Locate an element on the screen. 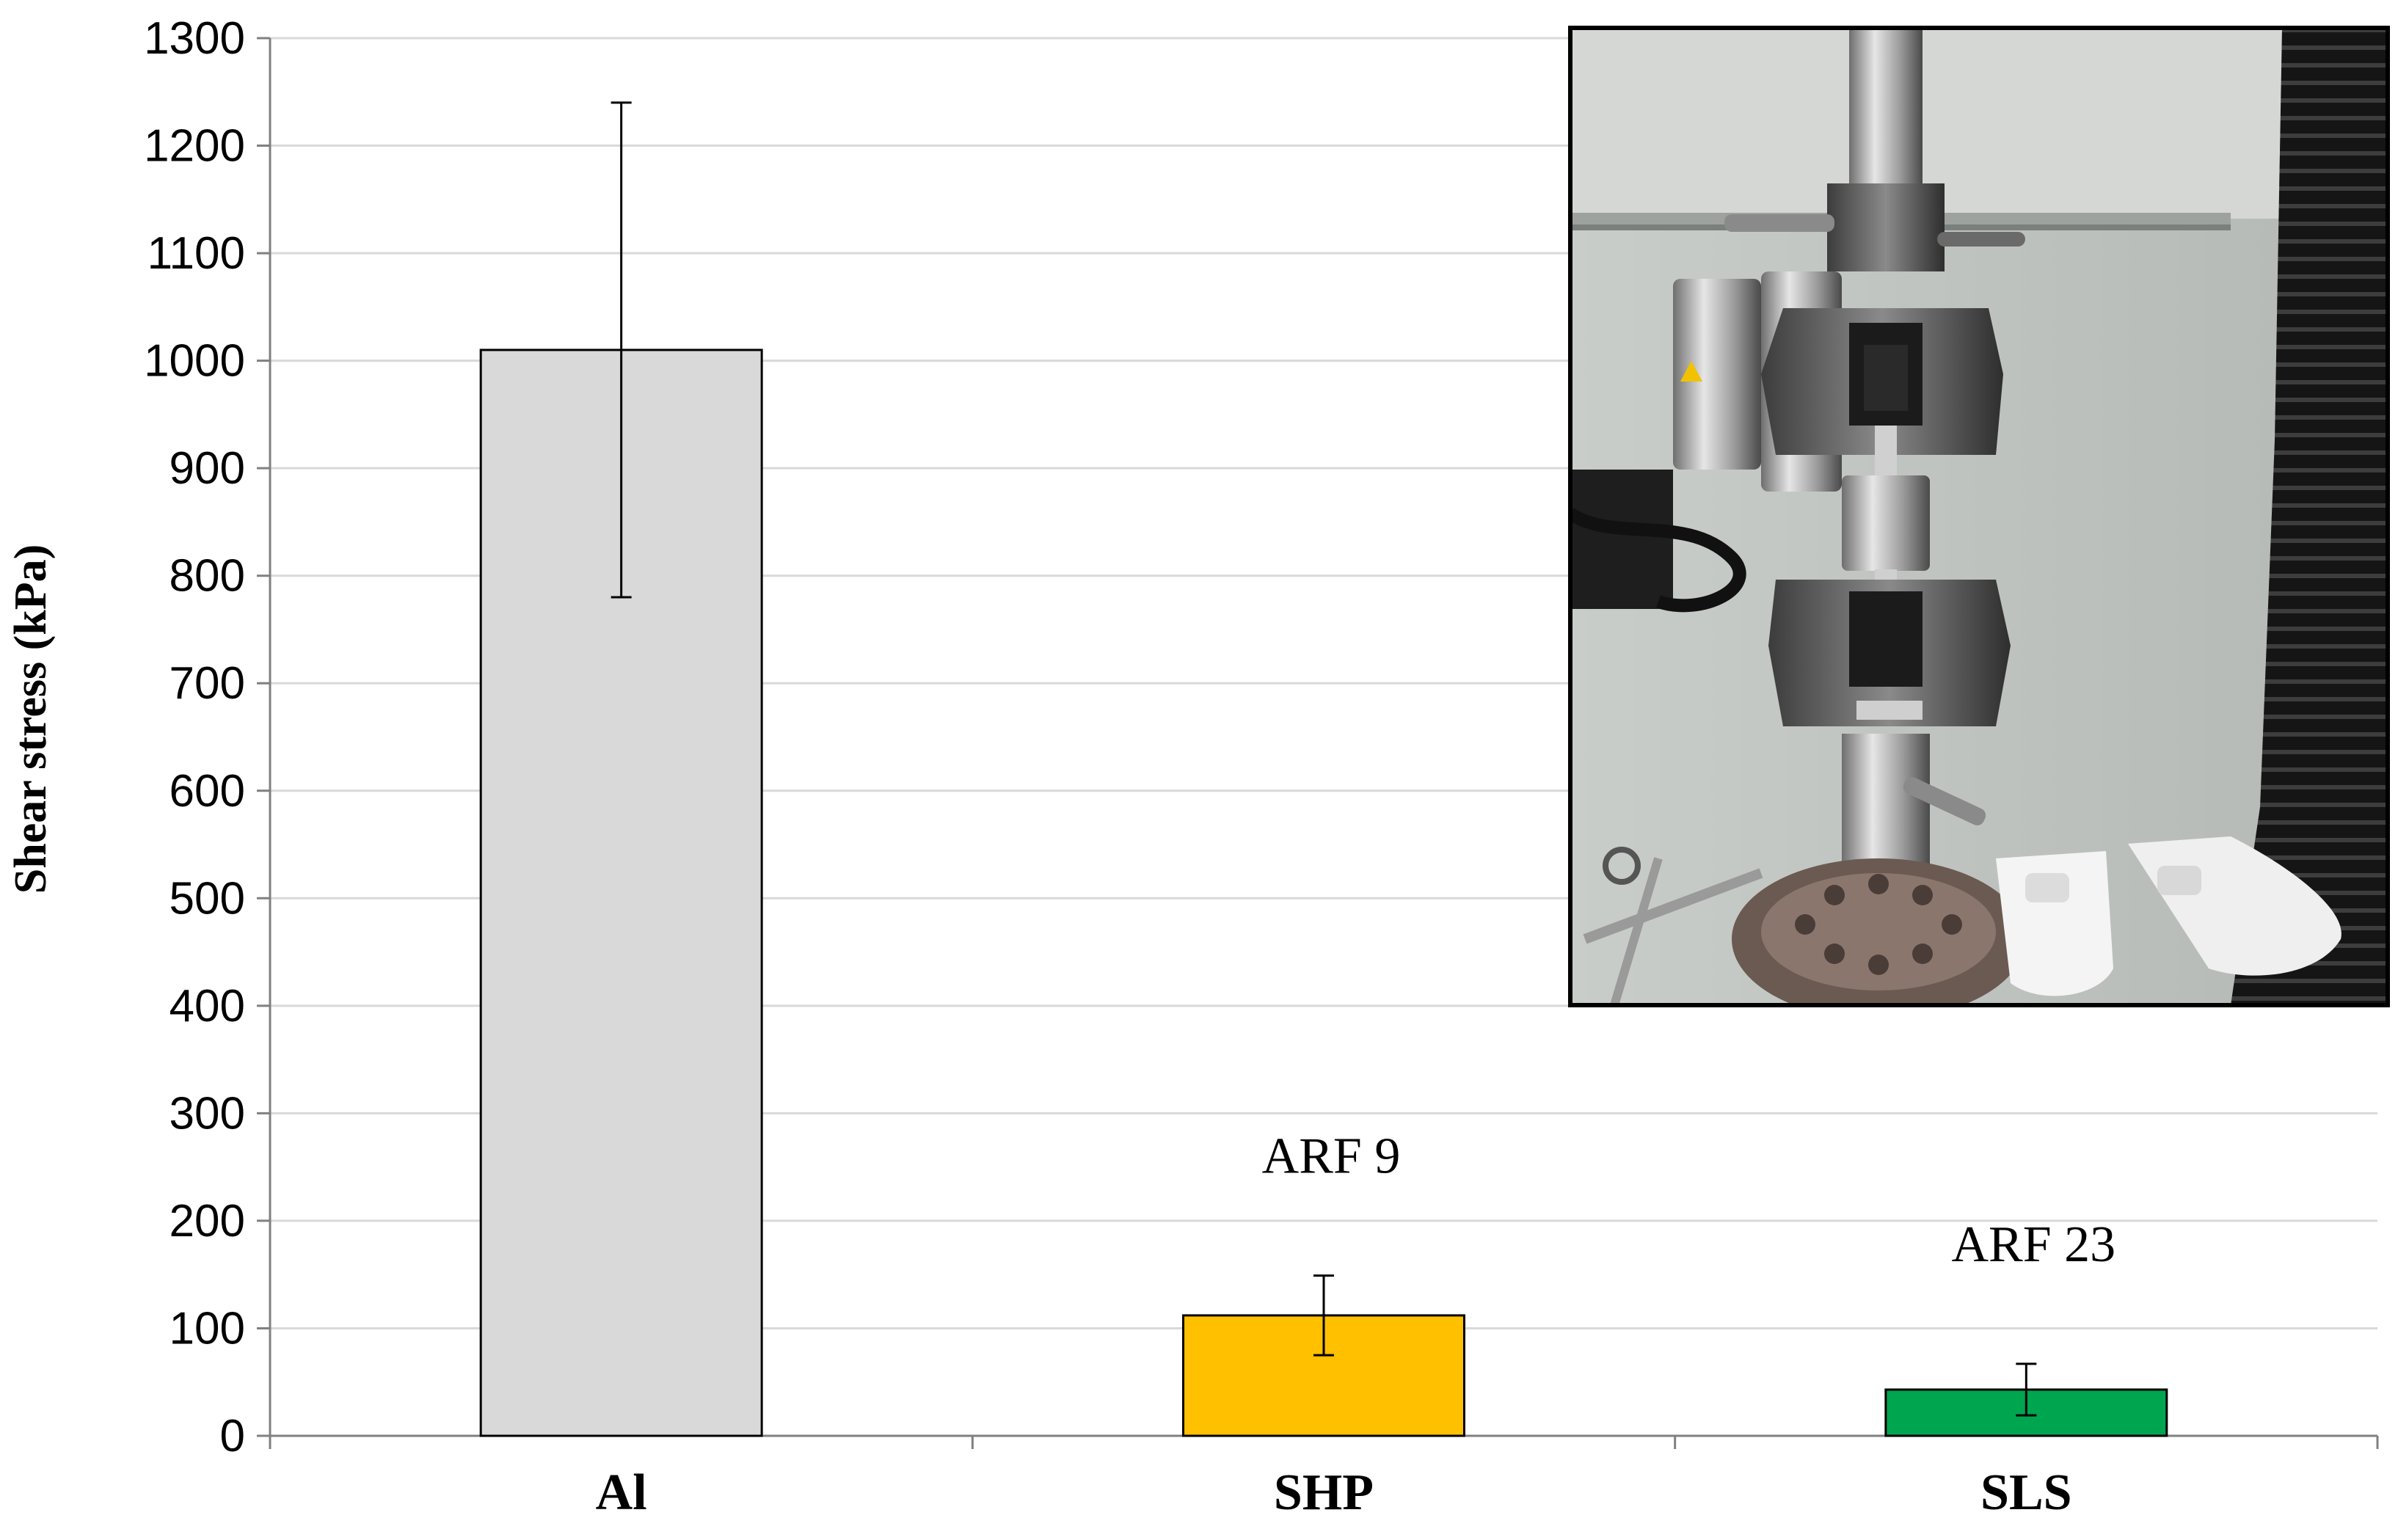 This screenshot has width=2398, height=1540. annotation-shp: ARF 9 is located at coordinates (1331, 1156).